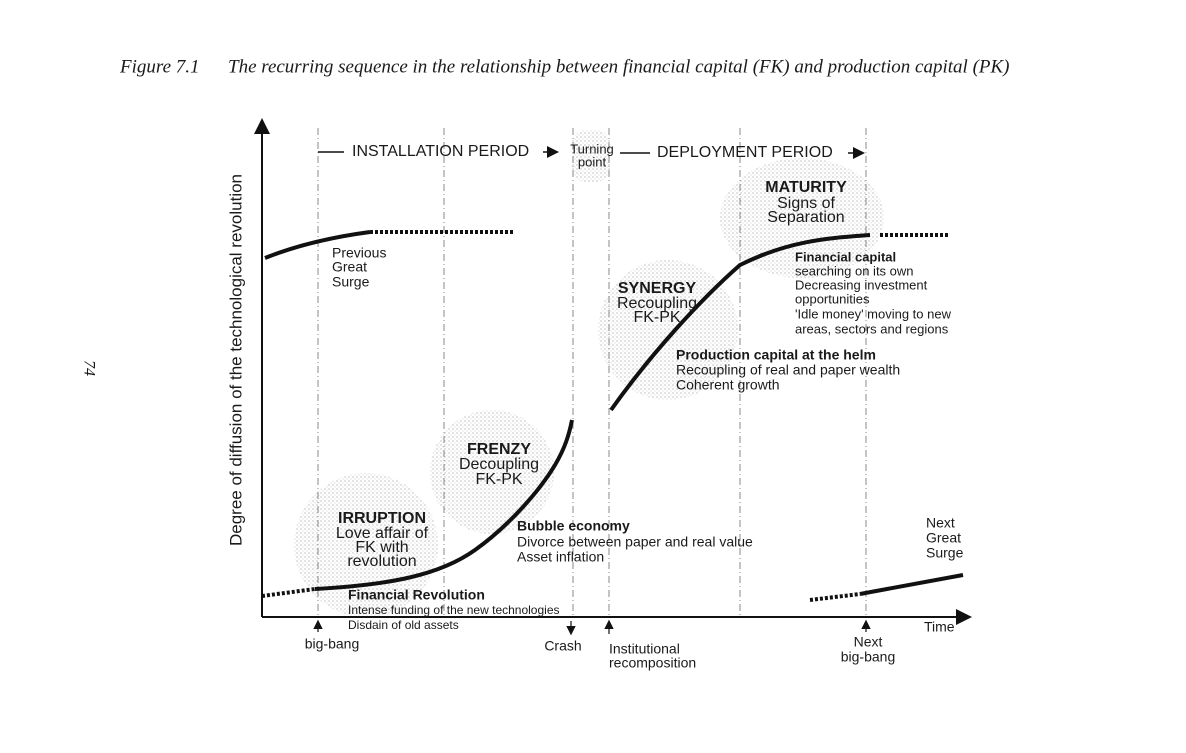 The image size is (1186, 753). I want to click on note-text: Asset inflation, so click(560, 557).